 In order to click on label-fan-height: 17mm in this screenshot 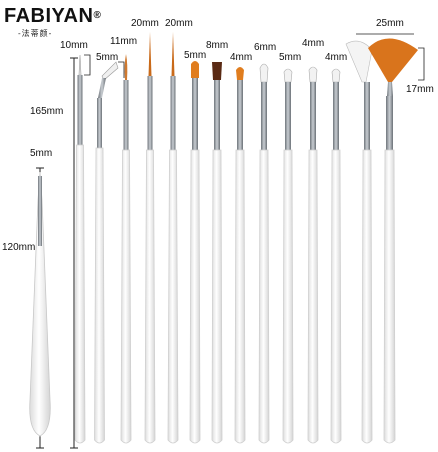, I will do `click(420, 89)`.